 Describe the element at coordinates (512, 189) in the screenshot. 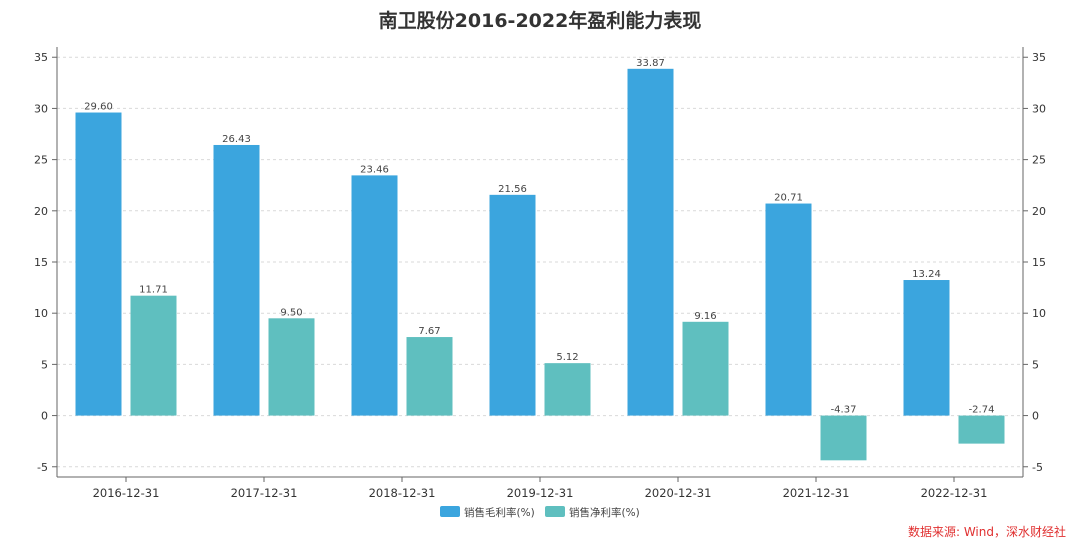

I see `data-label: 21.56` at that location.